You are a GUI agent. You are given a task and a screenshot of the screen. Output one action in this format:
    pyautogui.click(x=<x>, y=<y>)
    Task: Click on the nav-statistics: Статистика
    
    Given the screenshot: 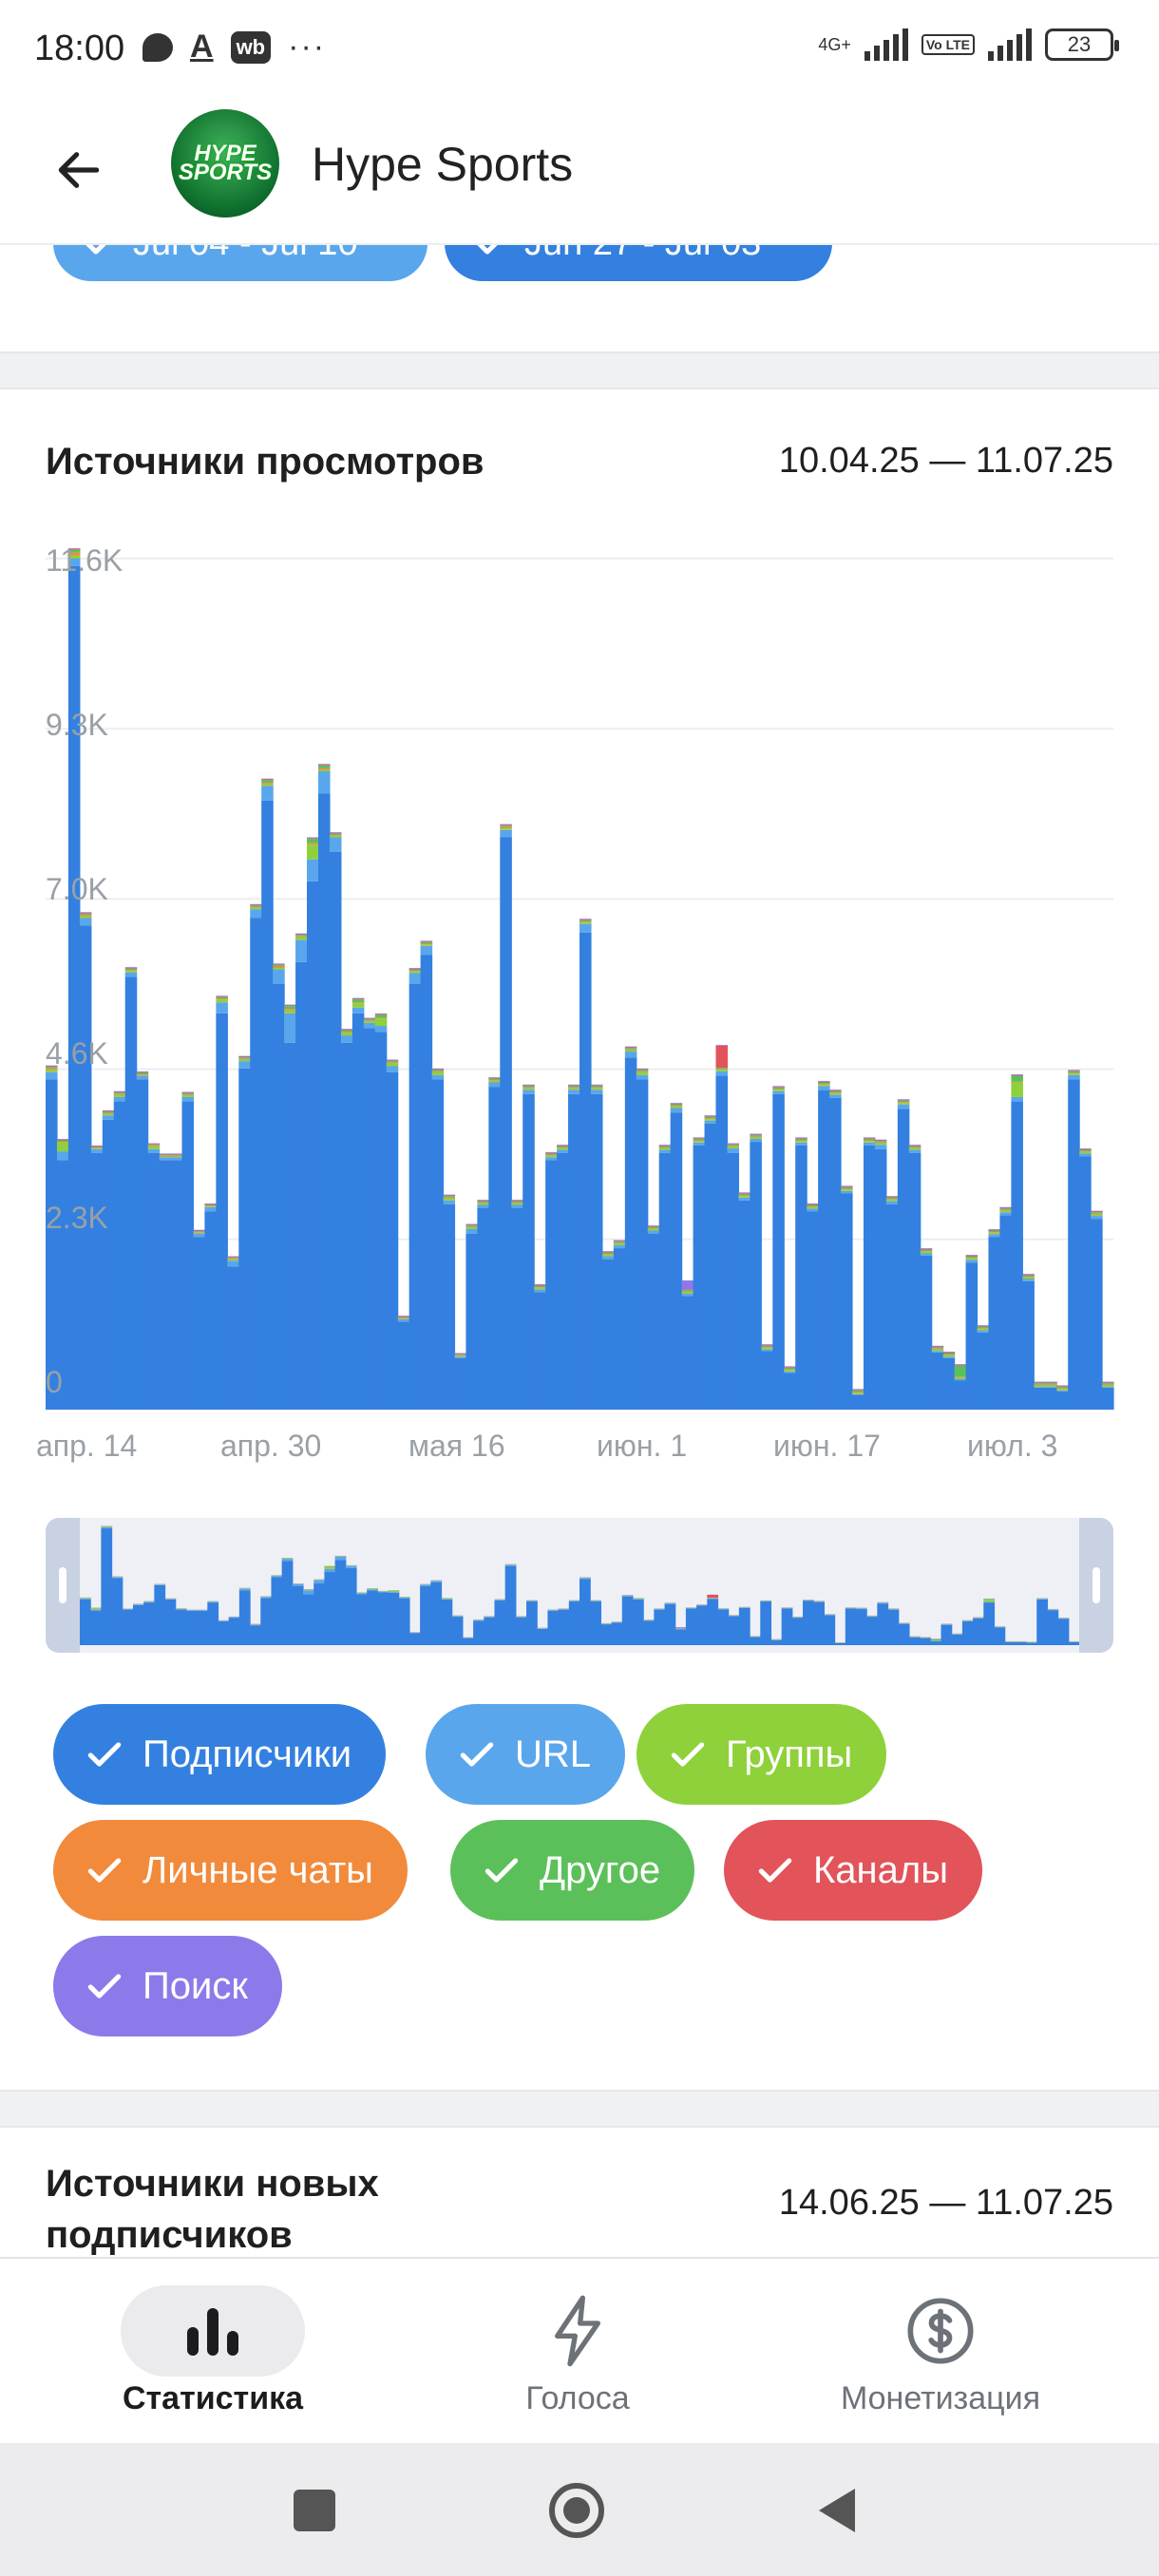 What is the action you would take?
    pyautogui.click(x=213, y=2352)
    